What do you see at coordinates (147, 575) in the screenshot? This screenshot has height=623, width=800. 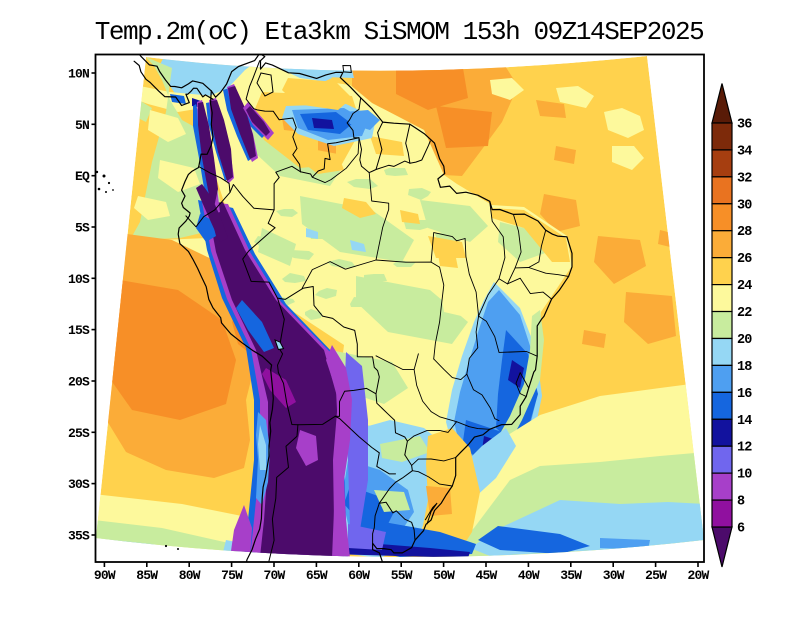 I see `svg-text: 85W` at bounding box center [147, 575].